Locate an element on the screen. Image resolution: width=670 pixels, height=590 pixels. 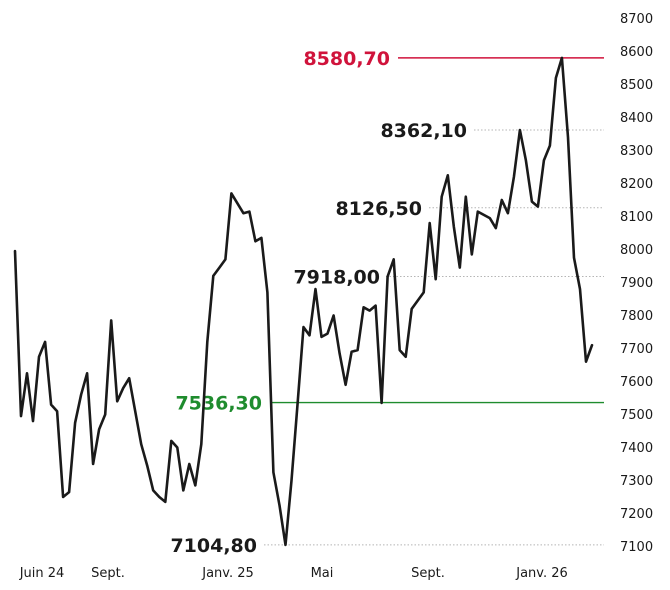
y-tick-label: 8100 is located at coordinates (636, 217).